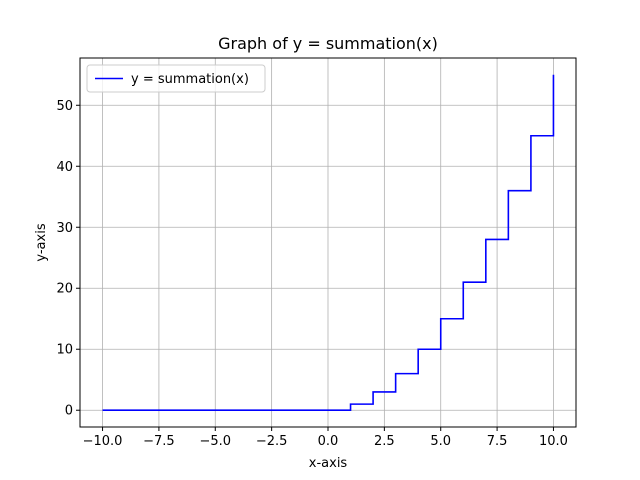 This screenshot has height=480, width=640. What do you see at coordinates (272, 441) in the screenshot?
I see `x-tick-label: −2.5` at bounding box center [272, 441].